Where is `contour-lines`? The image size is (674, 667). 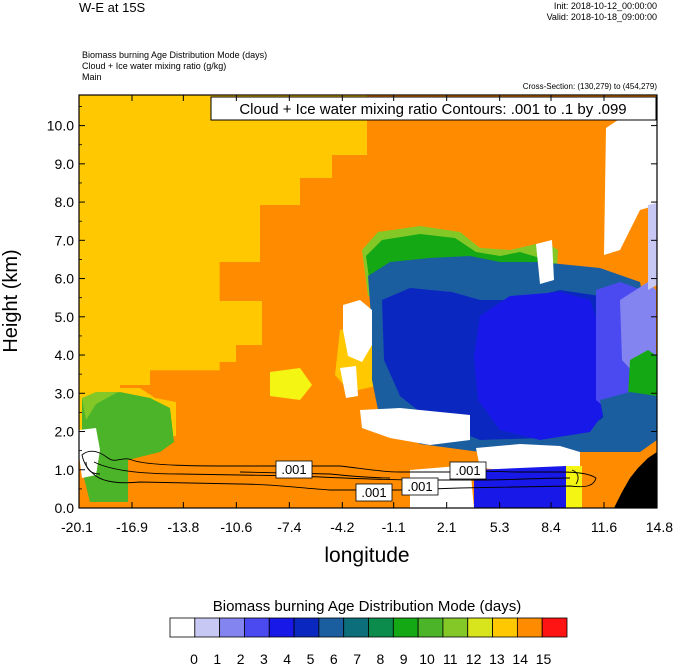 contour-lines is located at coordinates (339, 470).